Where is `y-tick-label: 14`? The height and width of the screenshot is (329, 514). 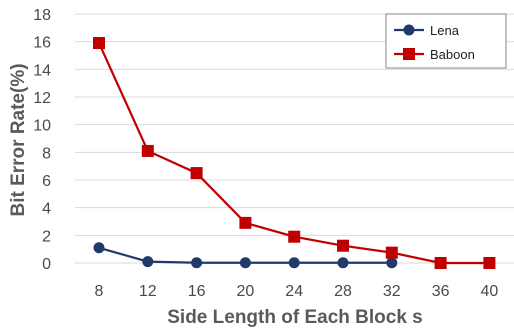
y-tick-label: 14 is located at coordinates (42, 70).